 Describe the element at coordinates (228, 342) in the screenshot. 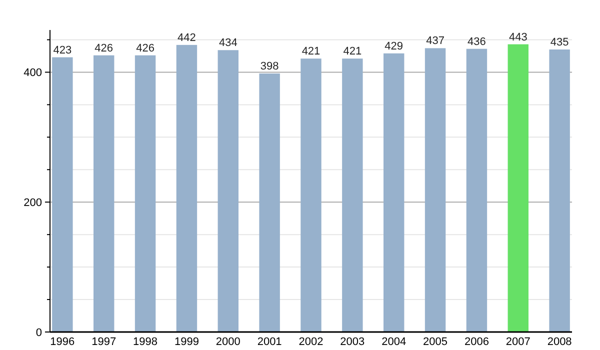

I see `x-tick-label: 2000` at that location.